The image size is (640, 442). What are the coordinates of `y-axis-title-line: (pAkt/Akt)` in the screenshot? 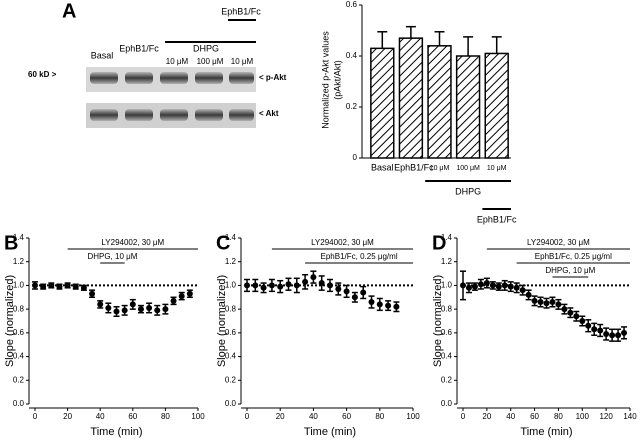 It's located at (337, 80).